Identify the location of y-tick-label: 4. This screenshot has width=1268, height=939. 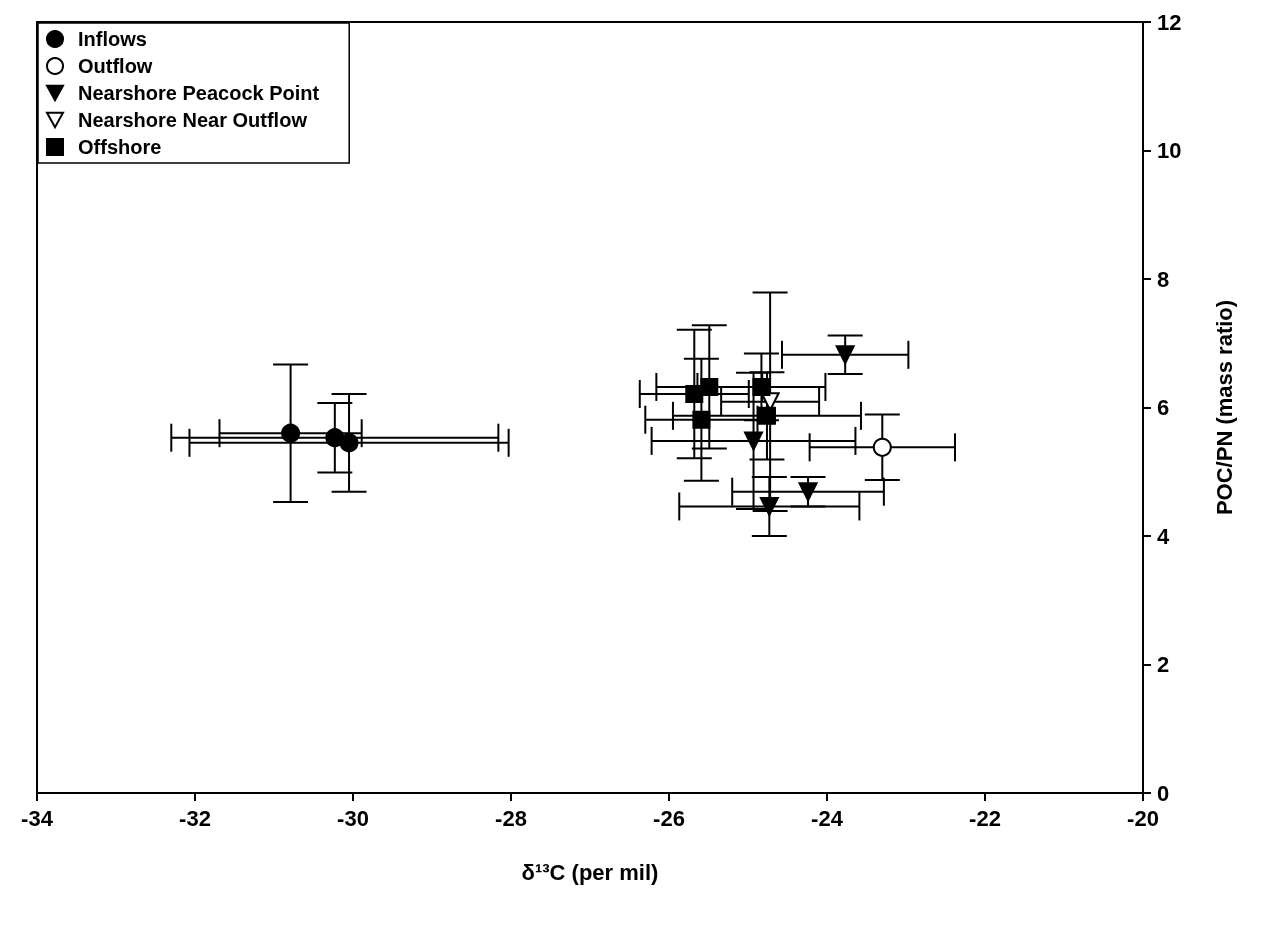
(1163, 536).